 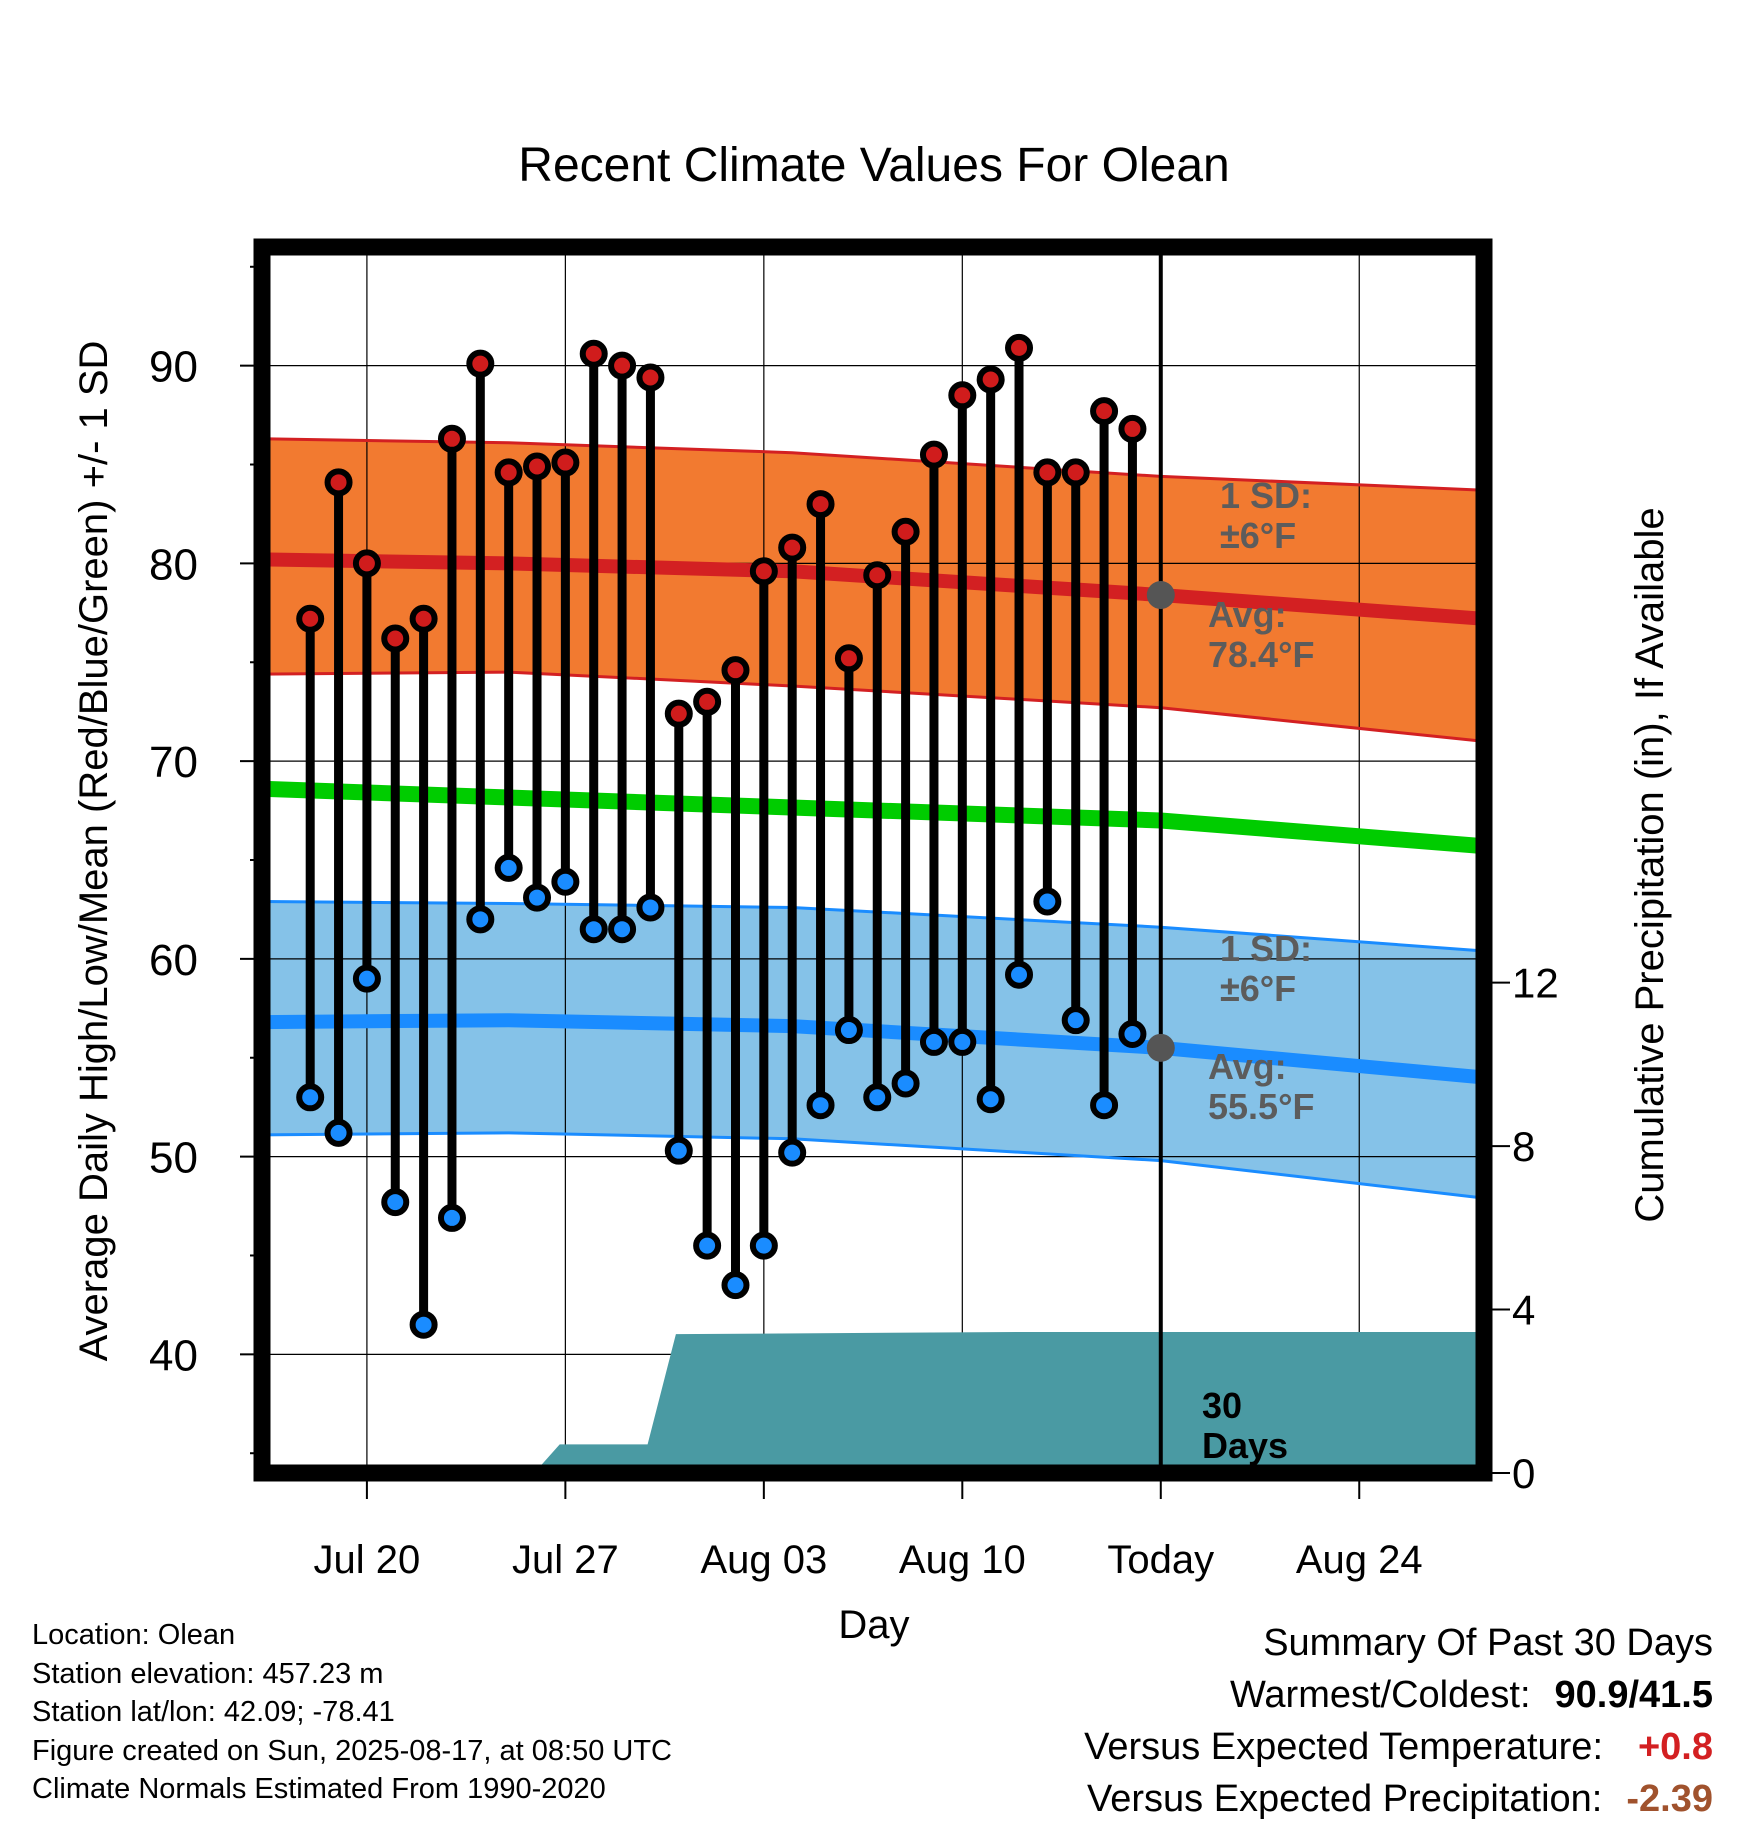 What do you see at coordinates (1160, 1047) in the screenshot?
I see `today-low-avg-marker` at bounding box center [1160, 1047].